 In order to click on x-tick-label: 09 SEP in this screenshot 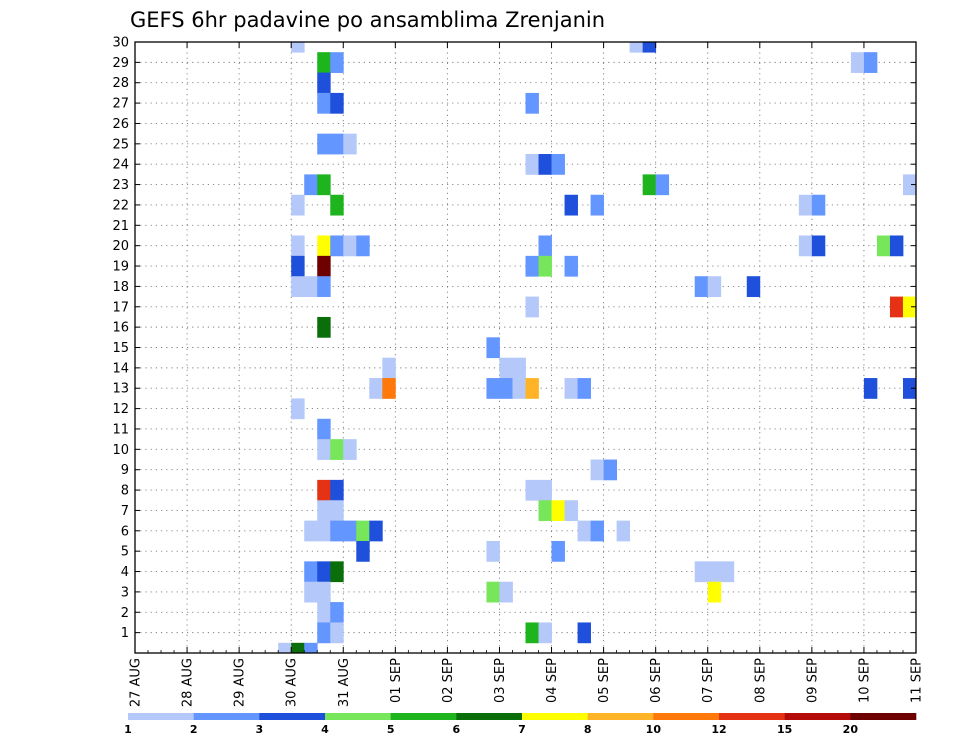, I will do `click(812, 680)`.